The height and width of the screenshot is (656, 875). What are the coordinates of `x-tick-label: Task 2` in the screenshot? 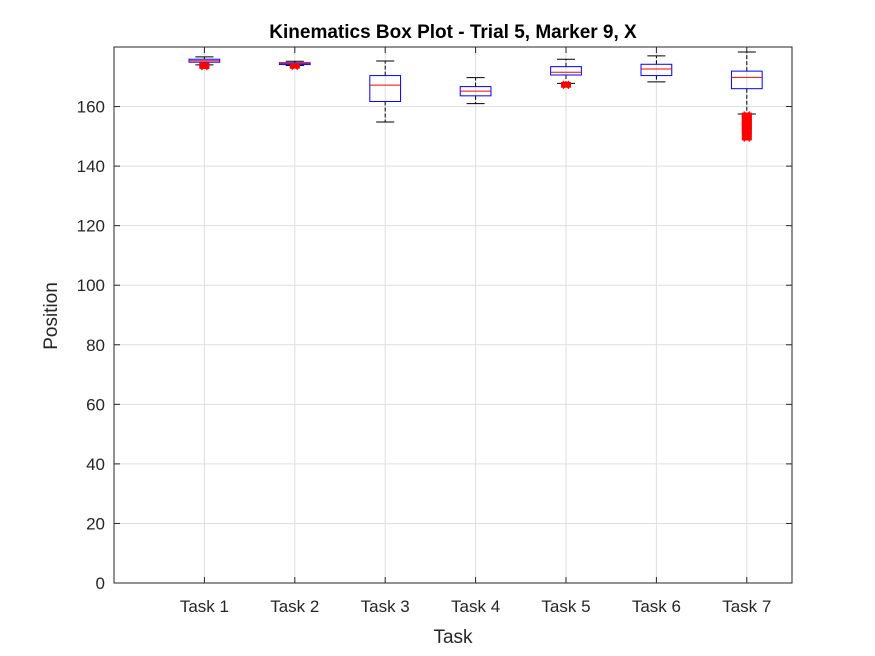 It's located at (294, 606).